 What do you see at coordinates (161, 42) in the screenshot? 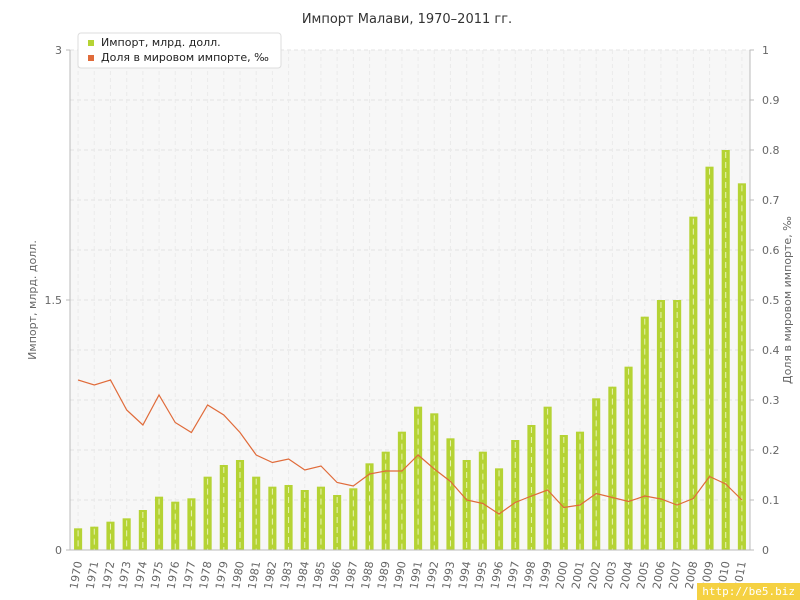
I see `legend-item-import: Импорт, млрд. долл.` at bounding box center [161, 42].